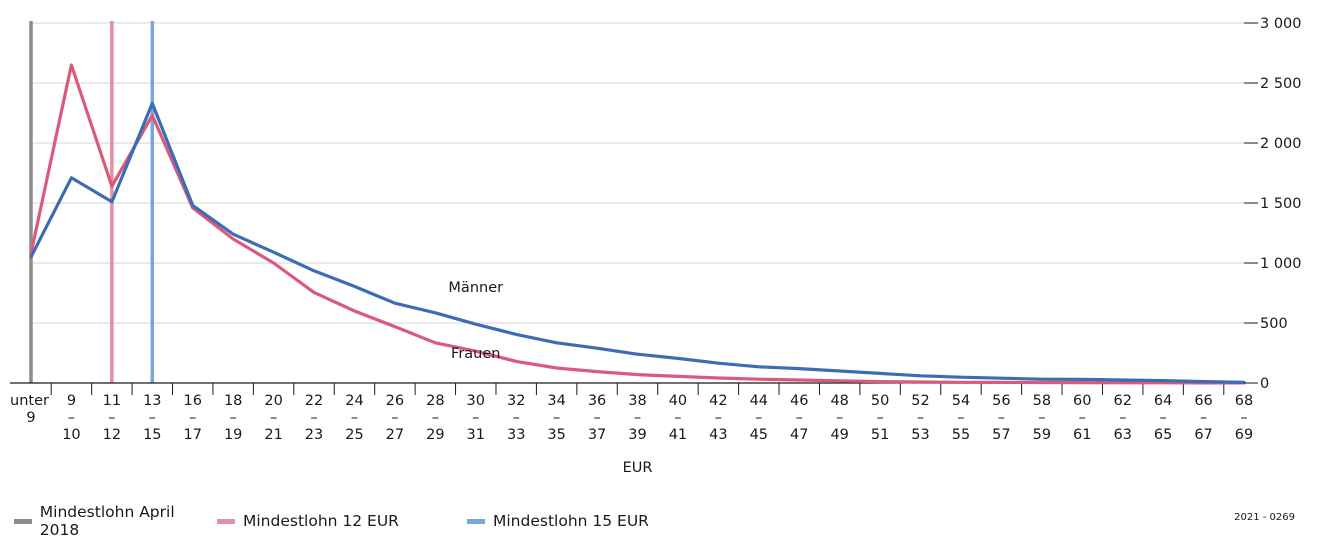 The image size is (1331, 539). What do you see at coordinates (1281, 144) in the screenshot?
I see `y-tick-label: 2 000` at bounding box center [1281, 144].